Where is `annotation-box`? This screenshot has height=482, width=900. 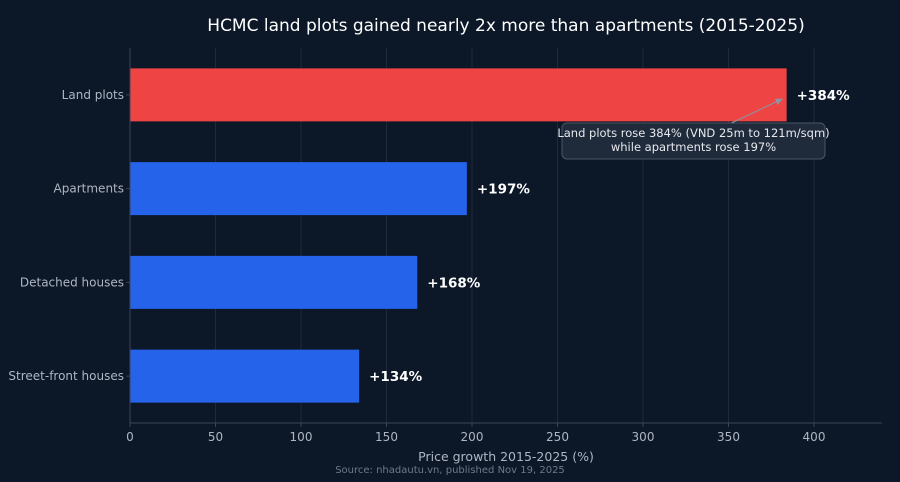
annotation-box is located at coordinates (693, 141).